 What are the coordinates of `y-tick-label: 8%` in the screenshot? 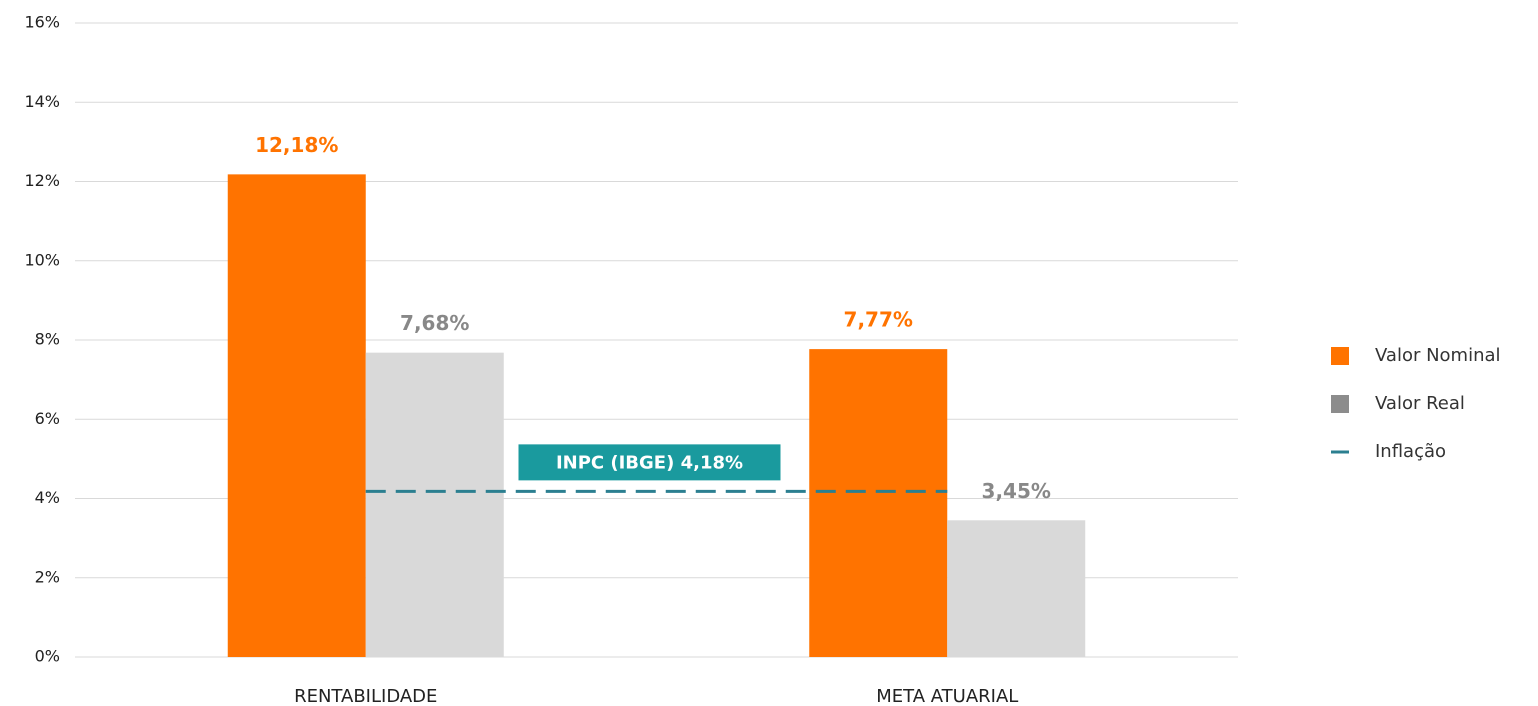 It's located at (47, 339).